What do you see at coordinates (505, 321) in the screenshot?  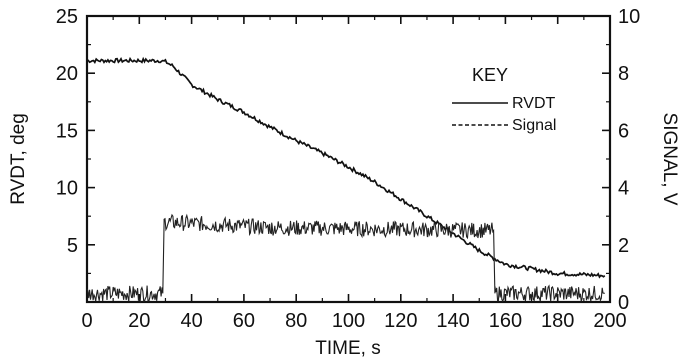 I see `x-tick-label: 160` at bounding box center [505, 321].